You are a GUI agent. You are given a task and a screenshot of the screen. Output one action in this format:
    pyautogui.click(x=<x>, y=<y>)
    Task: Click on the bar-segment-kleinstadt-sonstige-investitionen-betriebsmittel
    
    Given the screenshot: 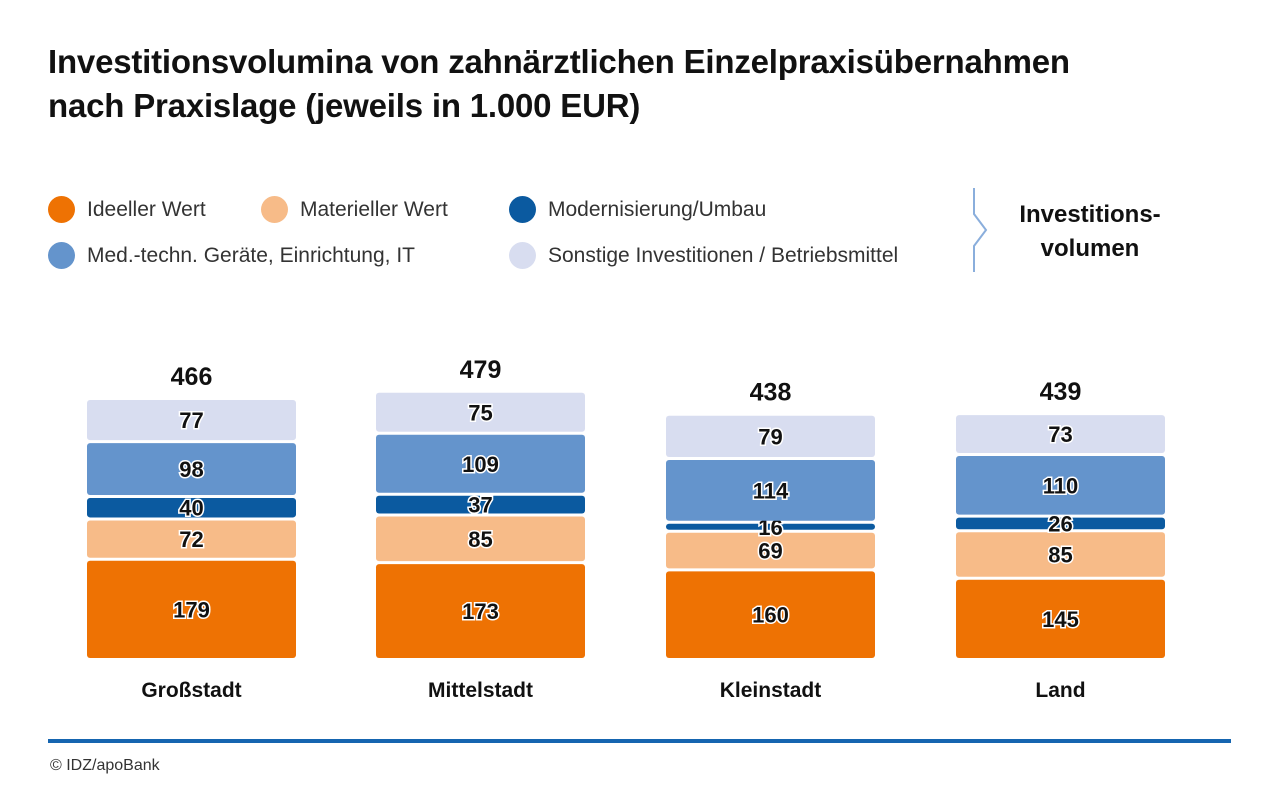 What is the action you would take?
    pyautogui.click(x=770, y=436)
    